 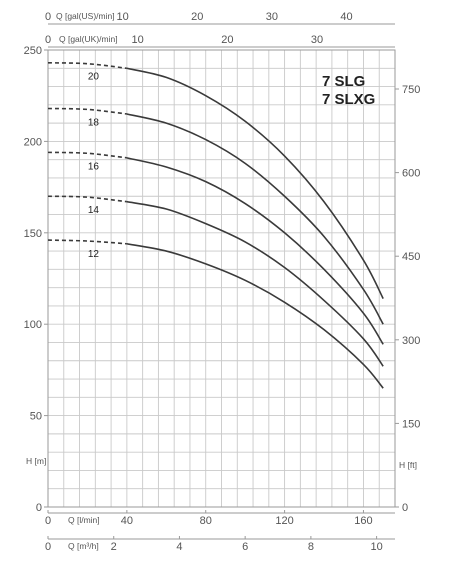 What do you see at coordinates (311, 547) in the screenshot?
I see `x-tick-label-m3h: 8` at bounding box center [311, 547].